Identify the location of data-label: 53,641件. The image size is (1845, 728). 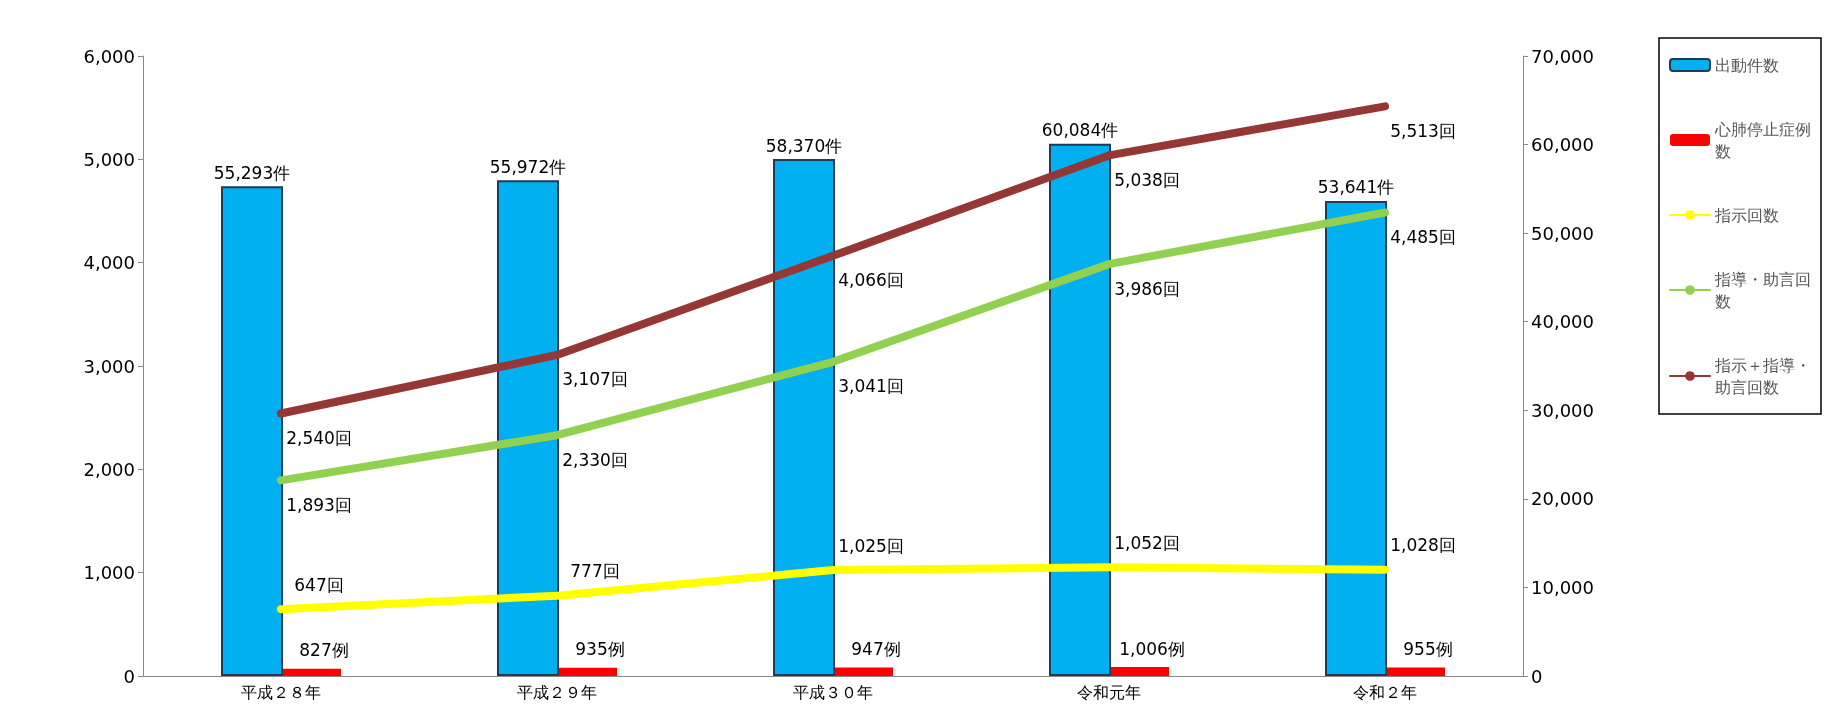
(1356, 187).